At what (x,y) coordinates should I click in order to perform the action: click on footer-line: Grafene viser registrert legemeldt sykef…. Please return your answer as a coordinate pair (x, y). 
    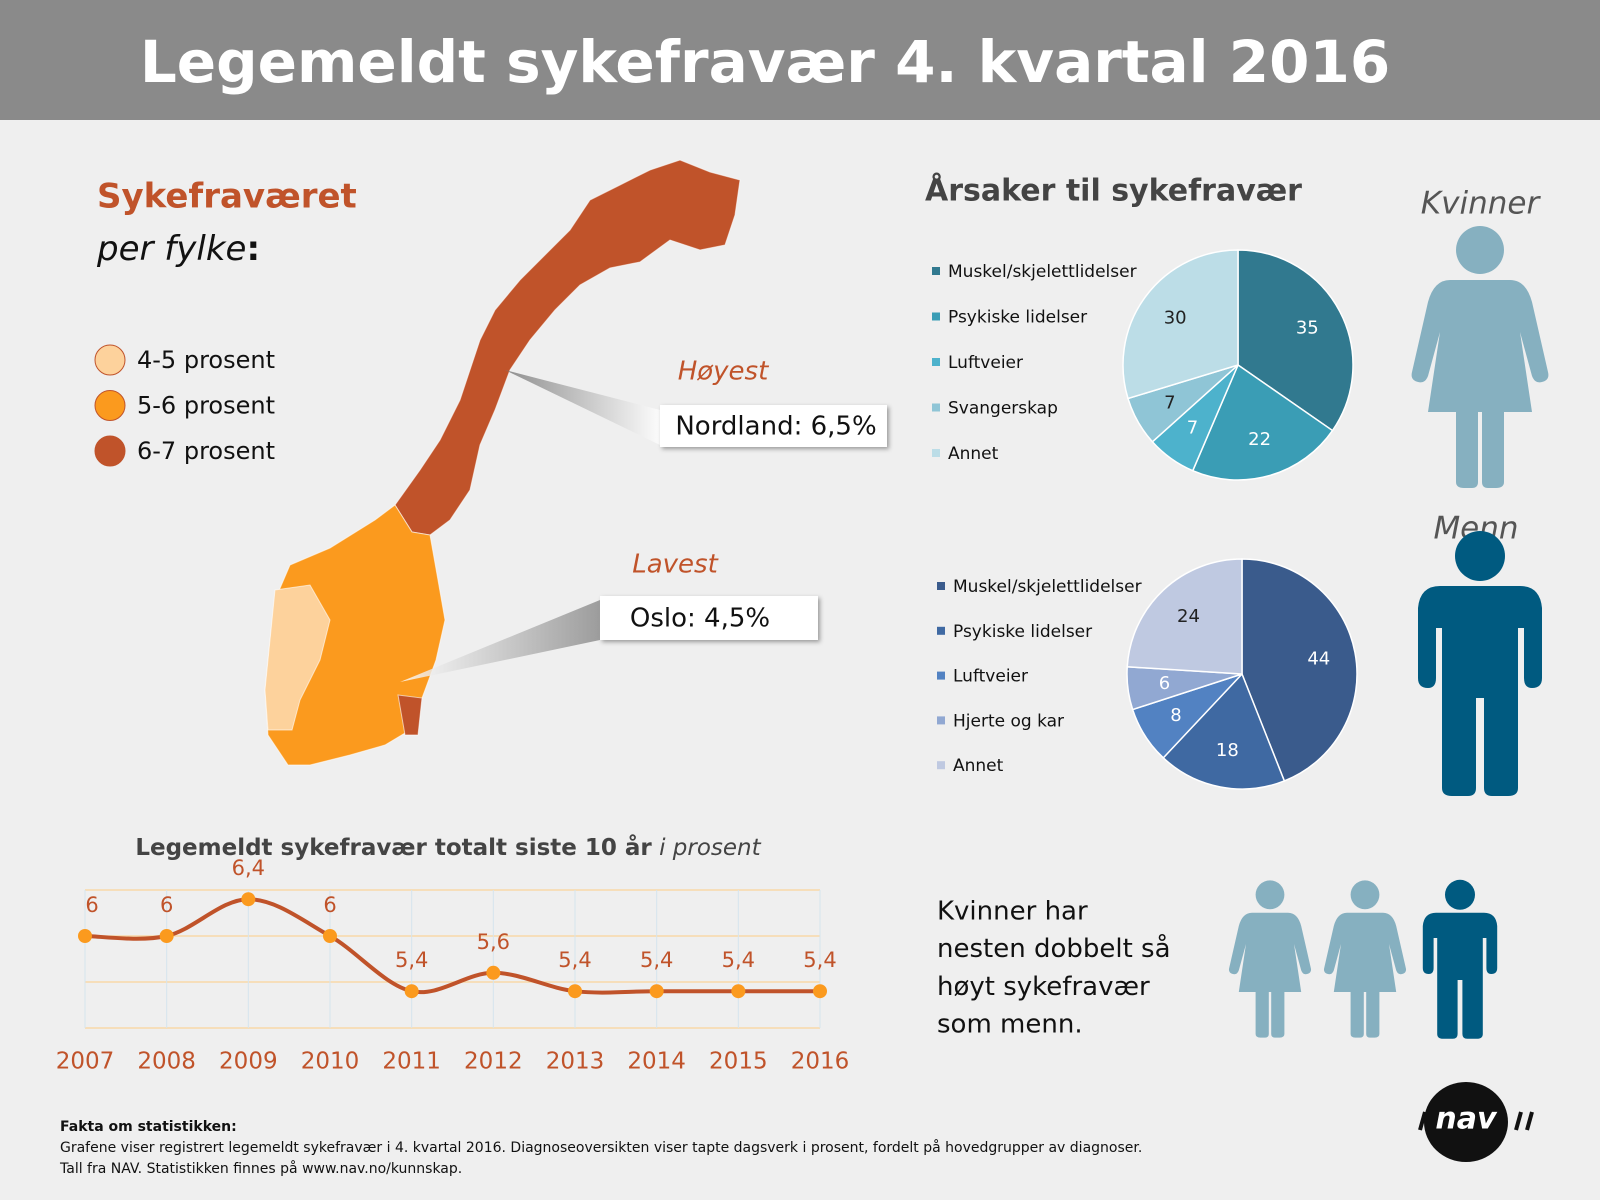
    Looking at the image, I should click on (601, 1147).